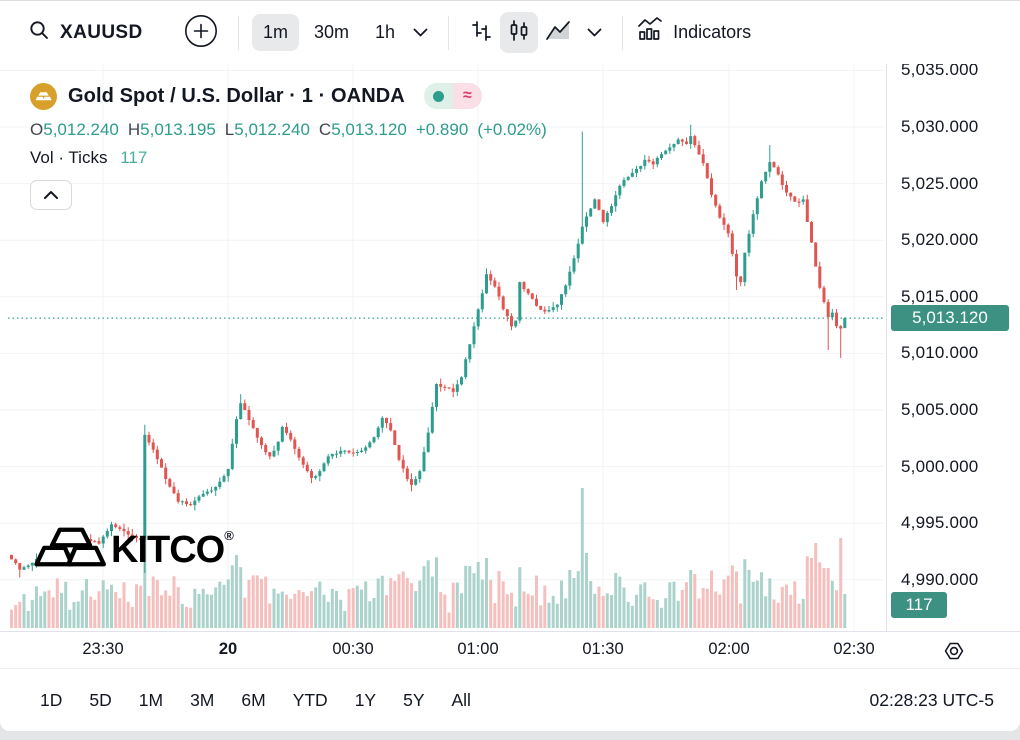  I want to click on high-key: H, so click(134, 129).